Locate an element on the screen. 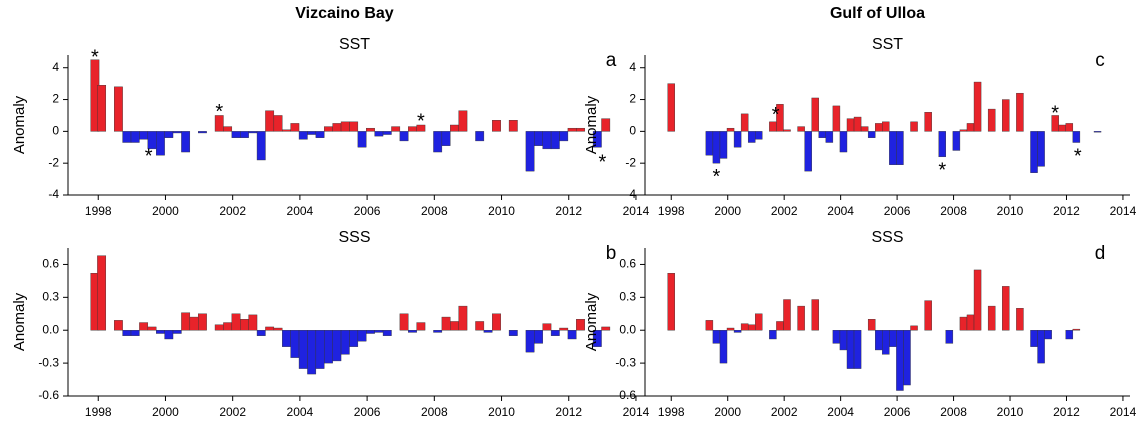 The image size is (1146, 425). panel-label: d is located at coordinates (1100, 253).